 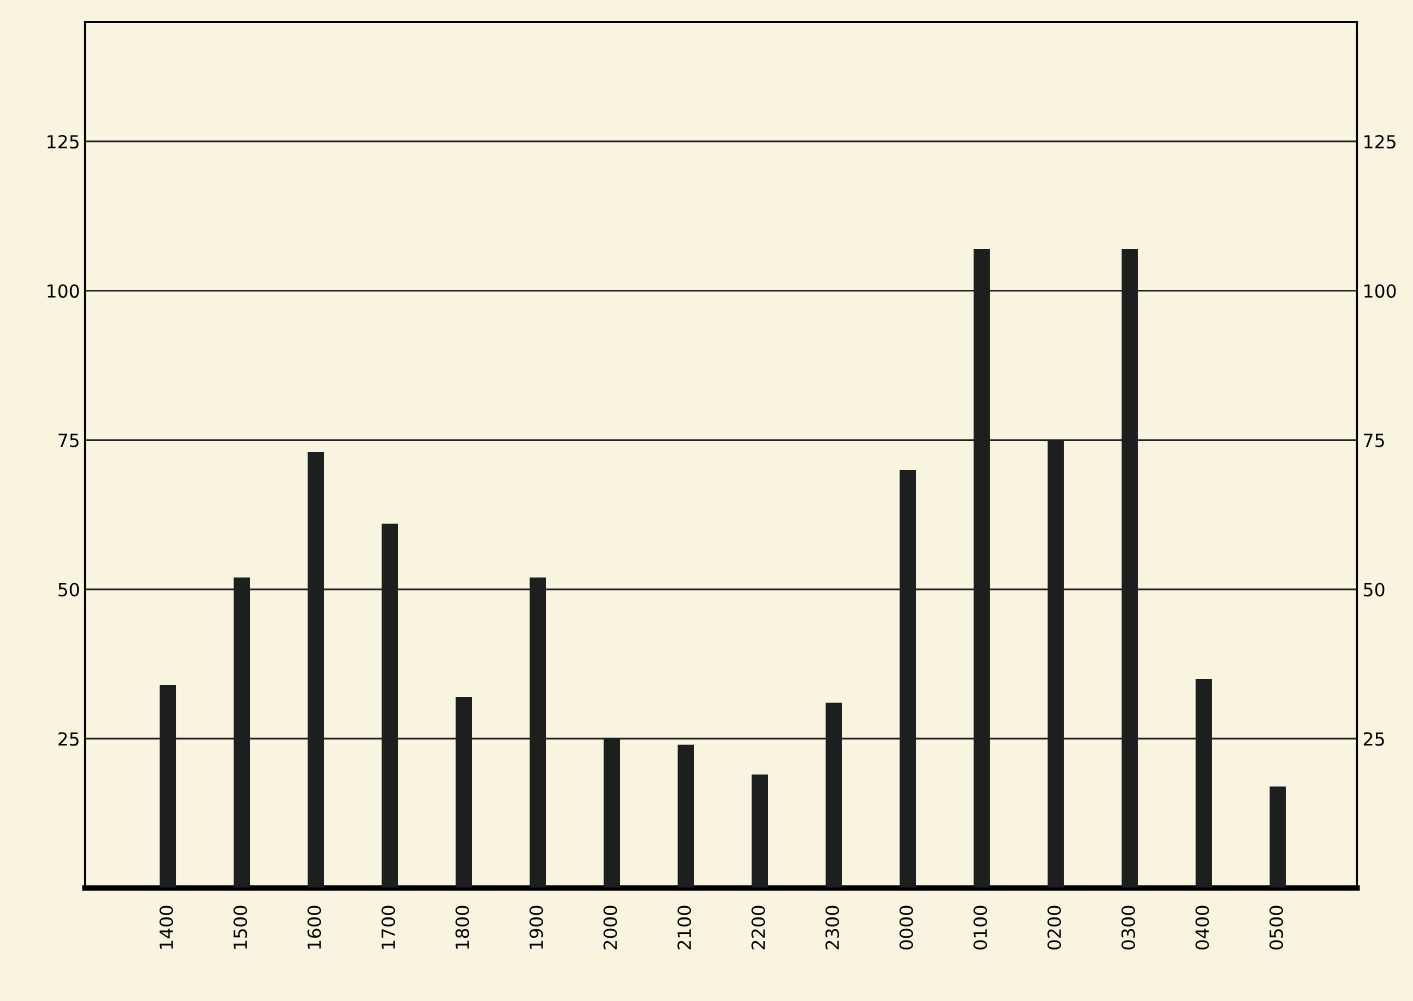 I want to click on x-tick-label: 2300, so click(x=832, y=927).